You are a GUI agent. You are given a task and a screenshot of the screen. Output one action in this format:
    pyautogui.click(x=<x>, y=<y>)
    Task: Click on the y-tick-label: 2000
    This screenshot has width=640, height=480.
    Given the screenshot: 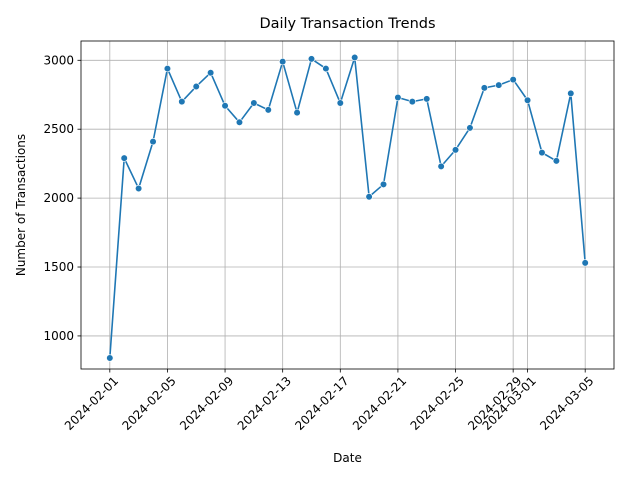 What is the action you would take?
    pyautogui.click(x=58, y=198)
    